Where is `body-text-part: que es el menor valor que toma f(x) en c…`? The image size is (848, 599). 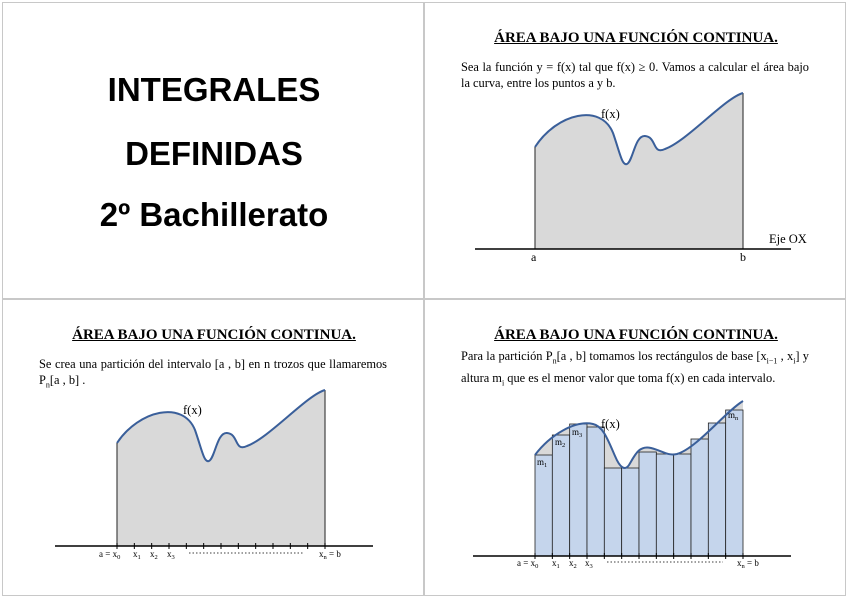 body-text-part: que es el menor valor que toma f(x) en c… is located at coordinates (640, 377).